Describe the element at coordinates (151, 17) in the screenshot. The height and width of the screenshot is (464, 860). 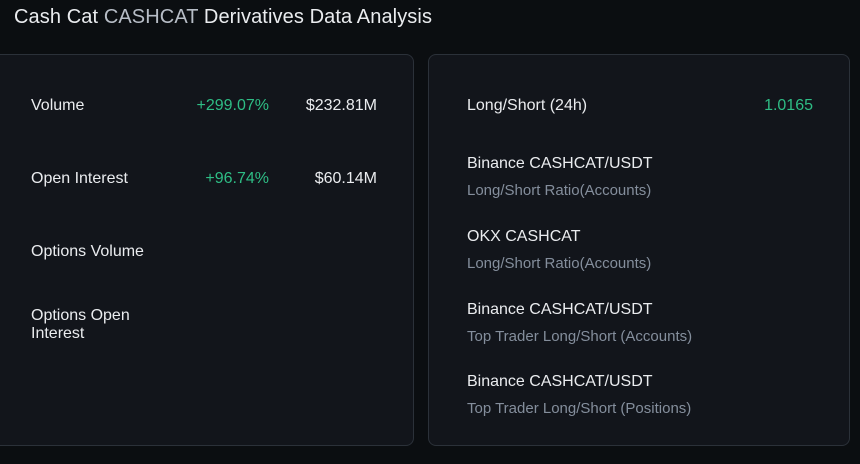
I see `page-title-symbol: CASHCAT` at that location.